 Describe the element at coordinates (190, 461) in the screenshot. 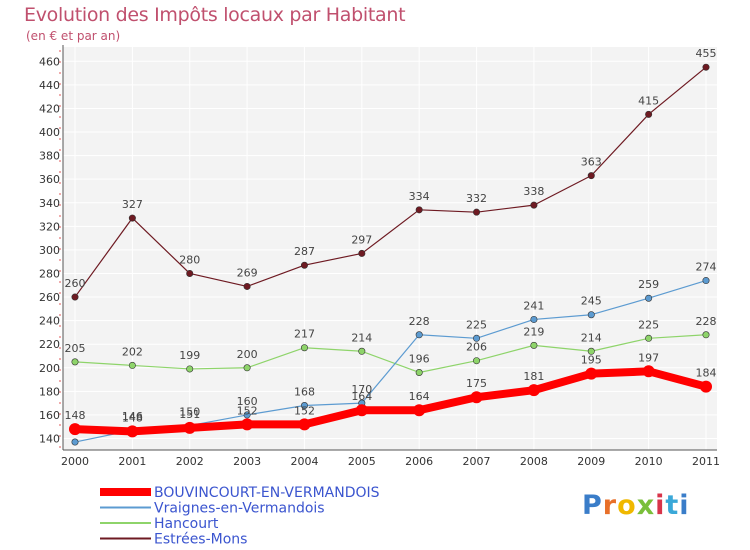

I see `x-tick-label: 2002` at that location.